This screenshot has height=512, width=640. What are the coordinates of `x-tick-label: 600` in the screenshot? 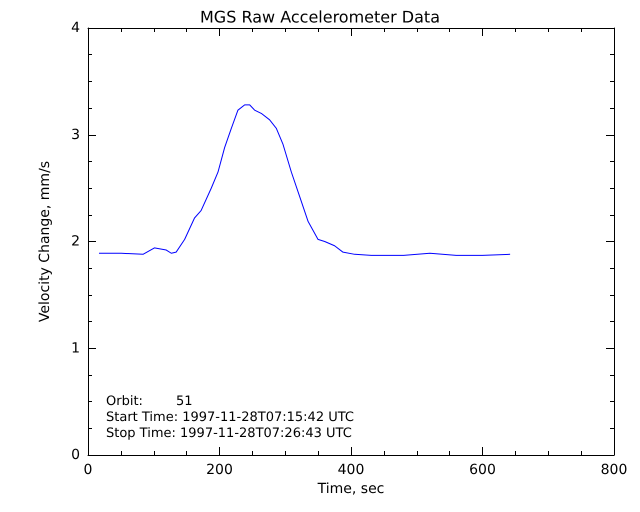 It's located at (482, 470).